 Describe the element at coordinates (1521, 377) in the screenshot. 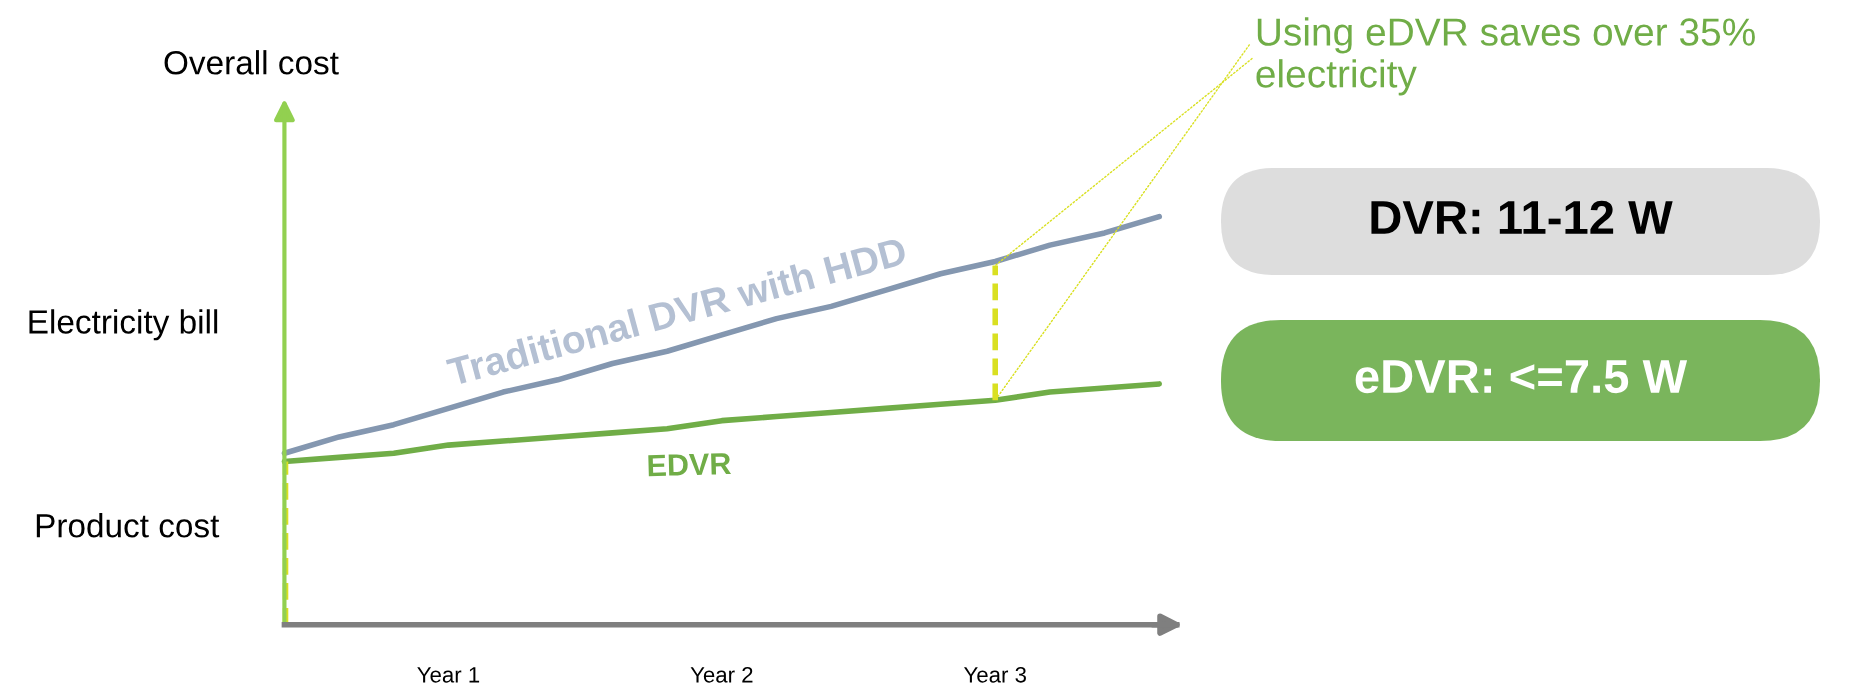

I see `text: eDVR: <=7.5 W` at that location.